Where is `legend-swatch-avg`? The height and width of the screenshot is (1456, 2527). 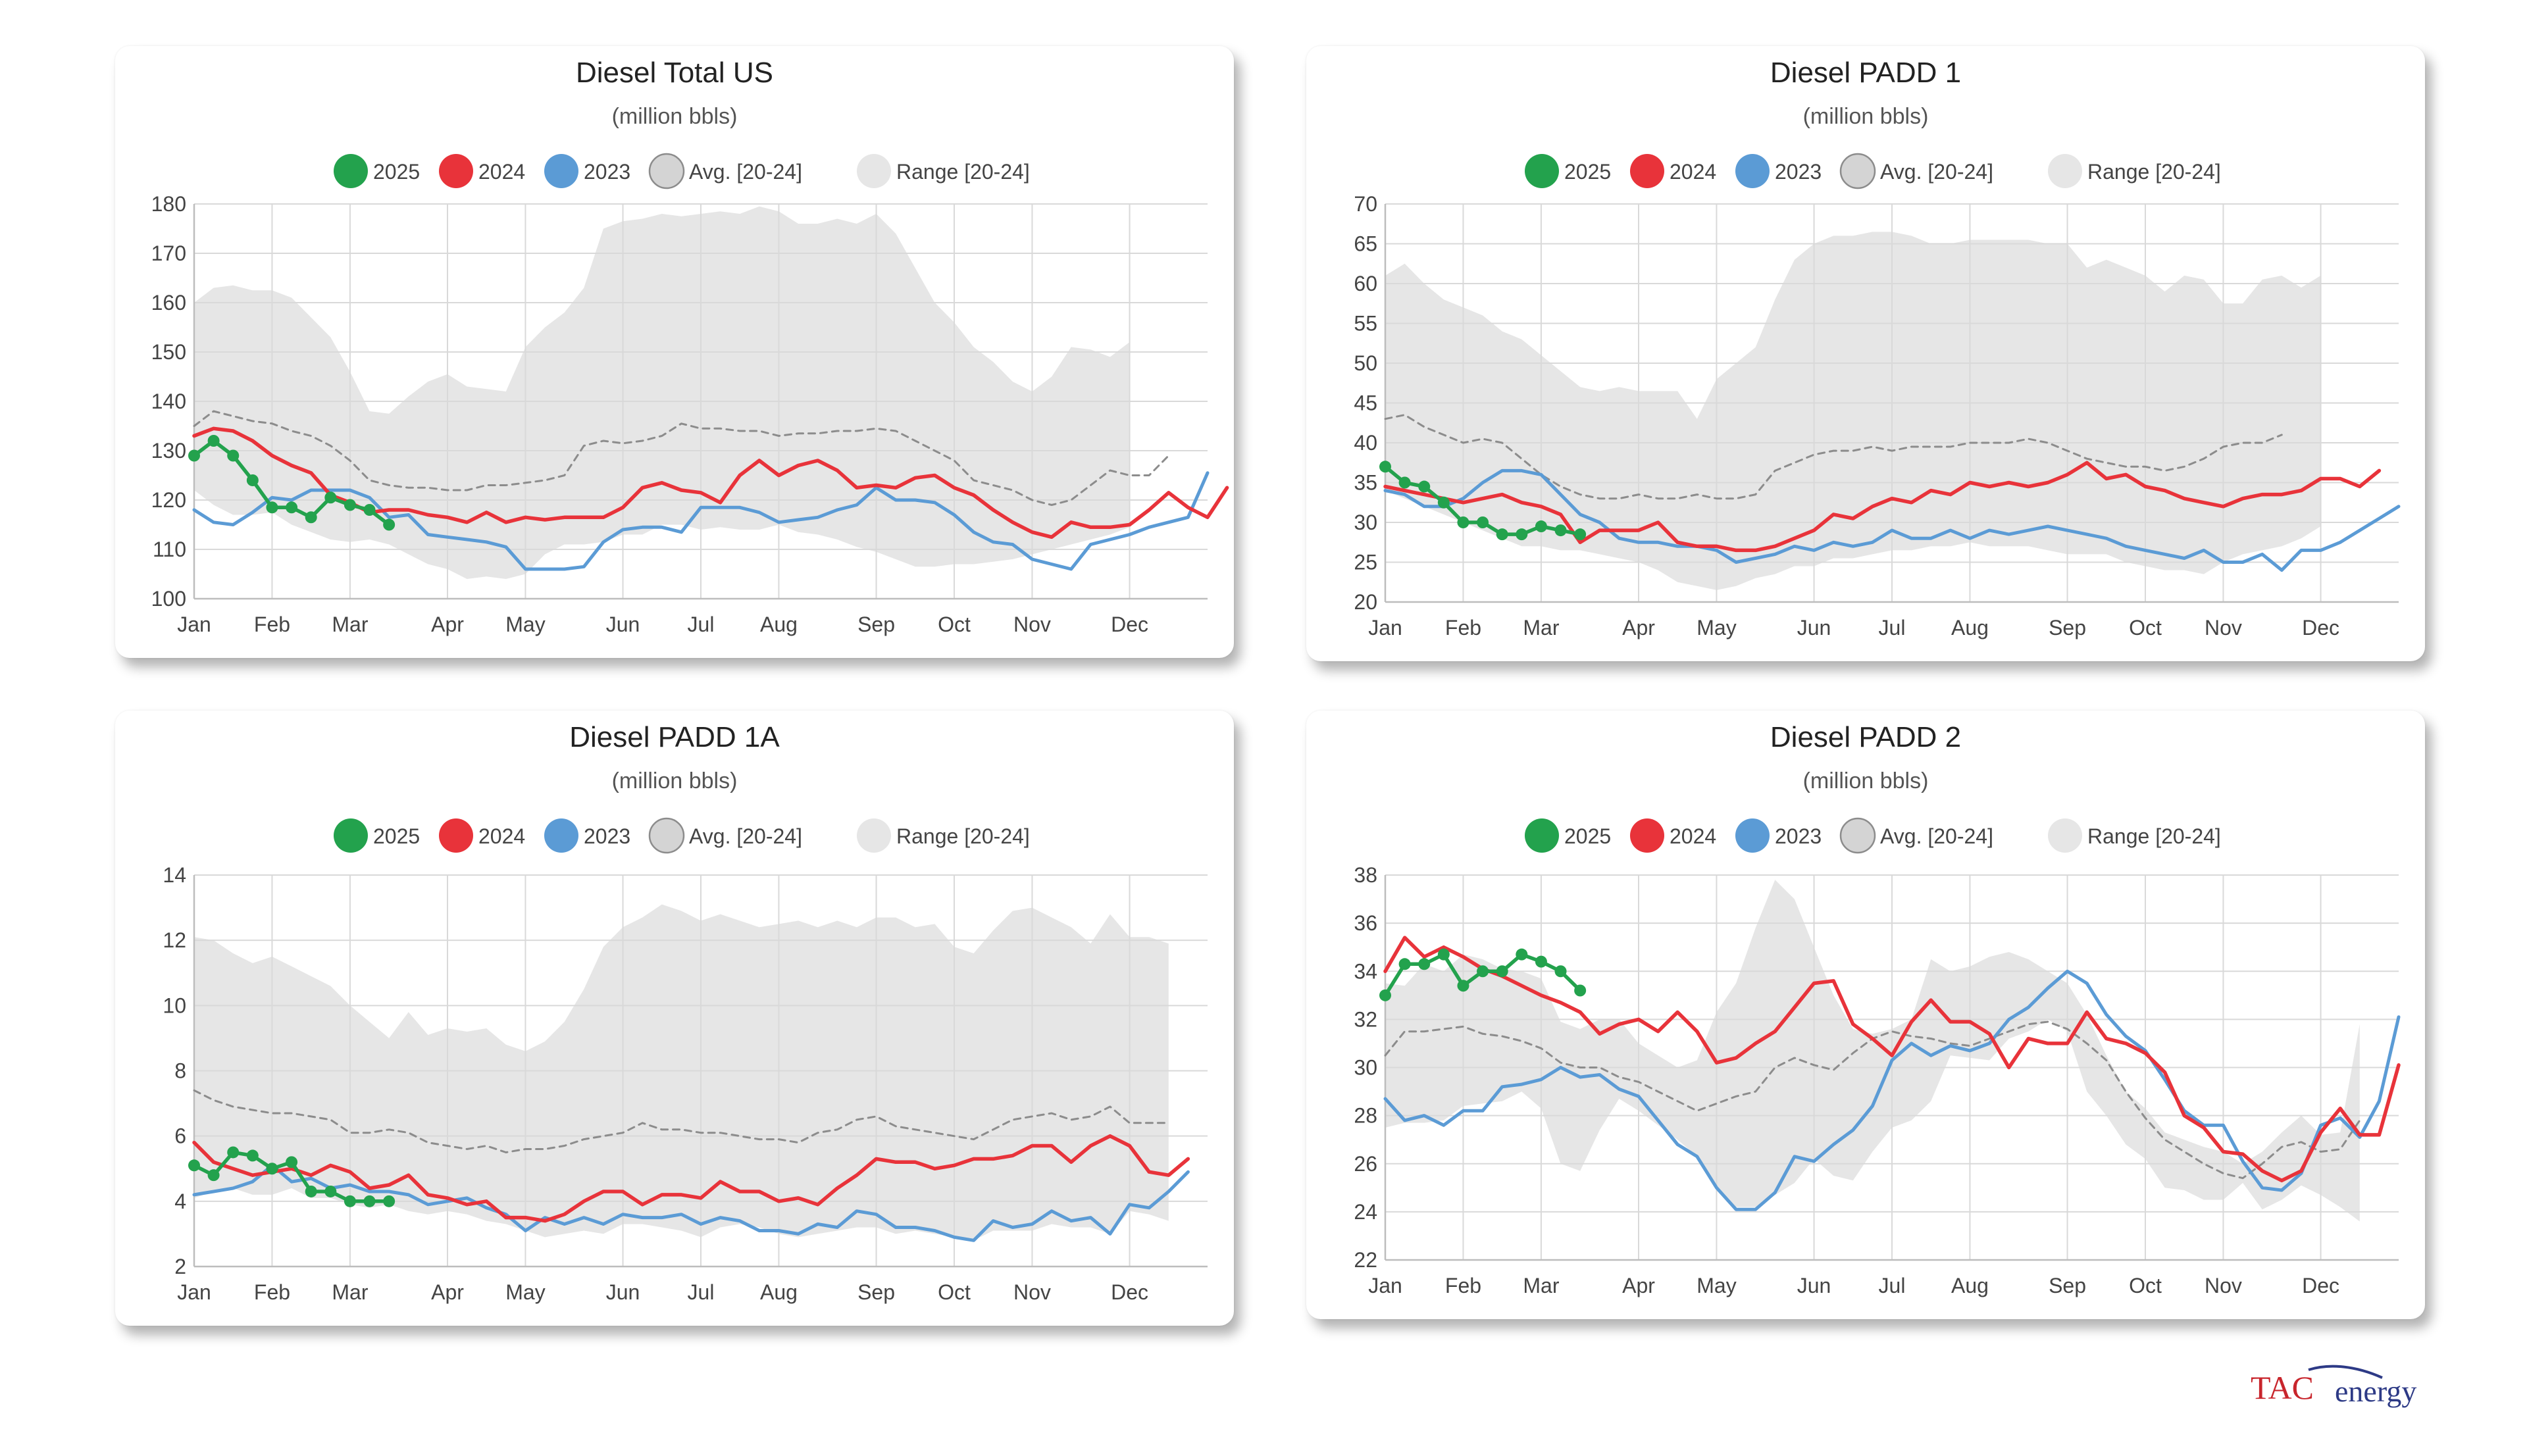
legend-swatch-avg is located at coordinates (1857, 835).